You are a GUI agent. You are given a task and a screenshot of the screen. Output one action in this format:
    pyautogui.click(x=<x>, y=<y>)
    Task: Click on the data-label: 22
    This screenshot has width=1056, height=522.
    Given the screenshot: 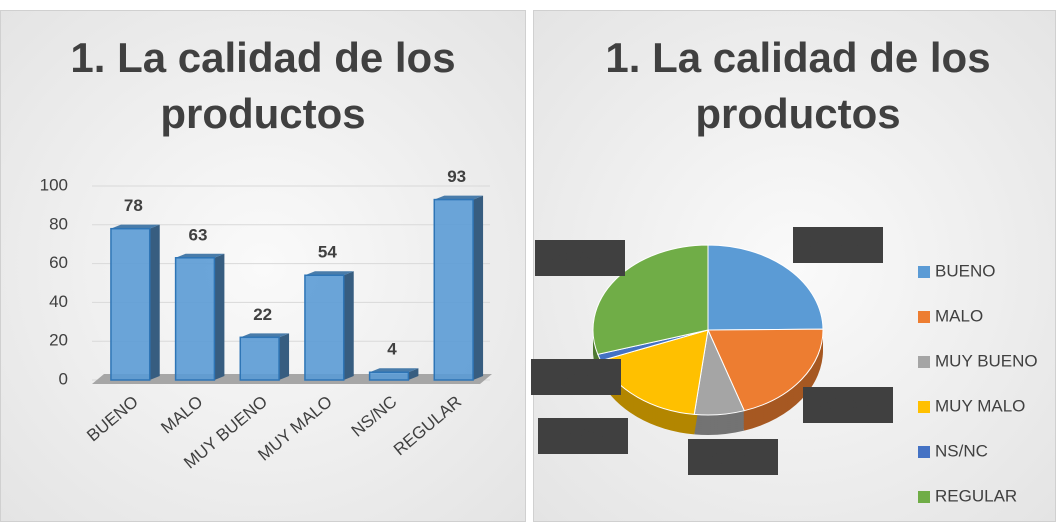 What is the action you would take?
    pyautogui.click(x=262, y=314)
    